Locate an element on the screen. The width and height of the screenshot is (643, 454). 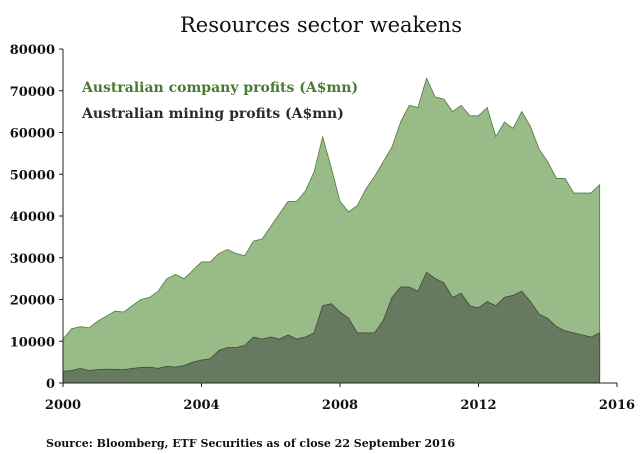
legend-company-profits: Australian company profits (A$mn) is located at coordinates (219, 88).